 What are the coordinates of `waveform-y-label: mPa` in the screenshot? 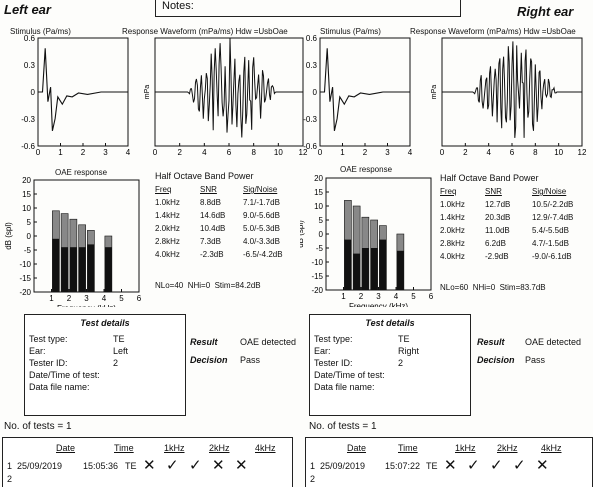 It's located at (434, 92).